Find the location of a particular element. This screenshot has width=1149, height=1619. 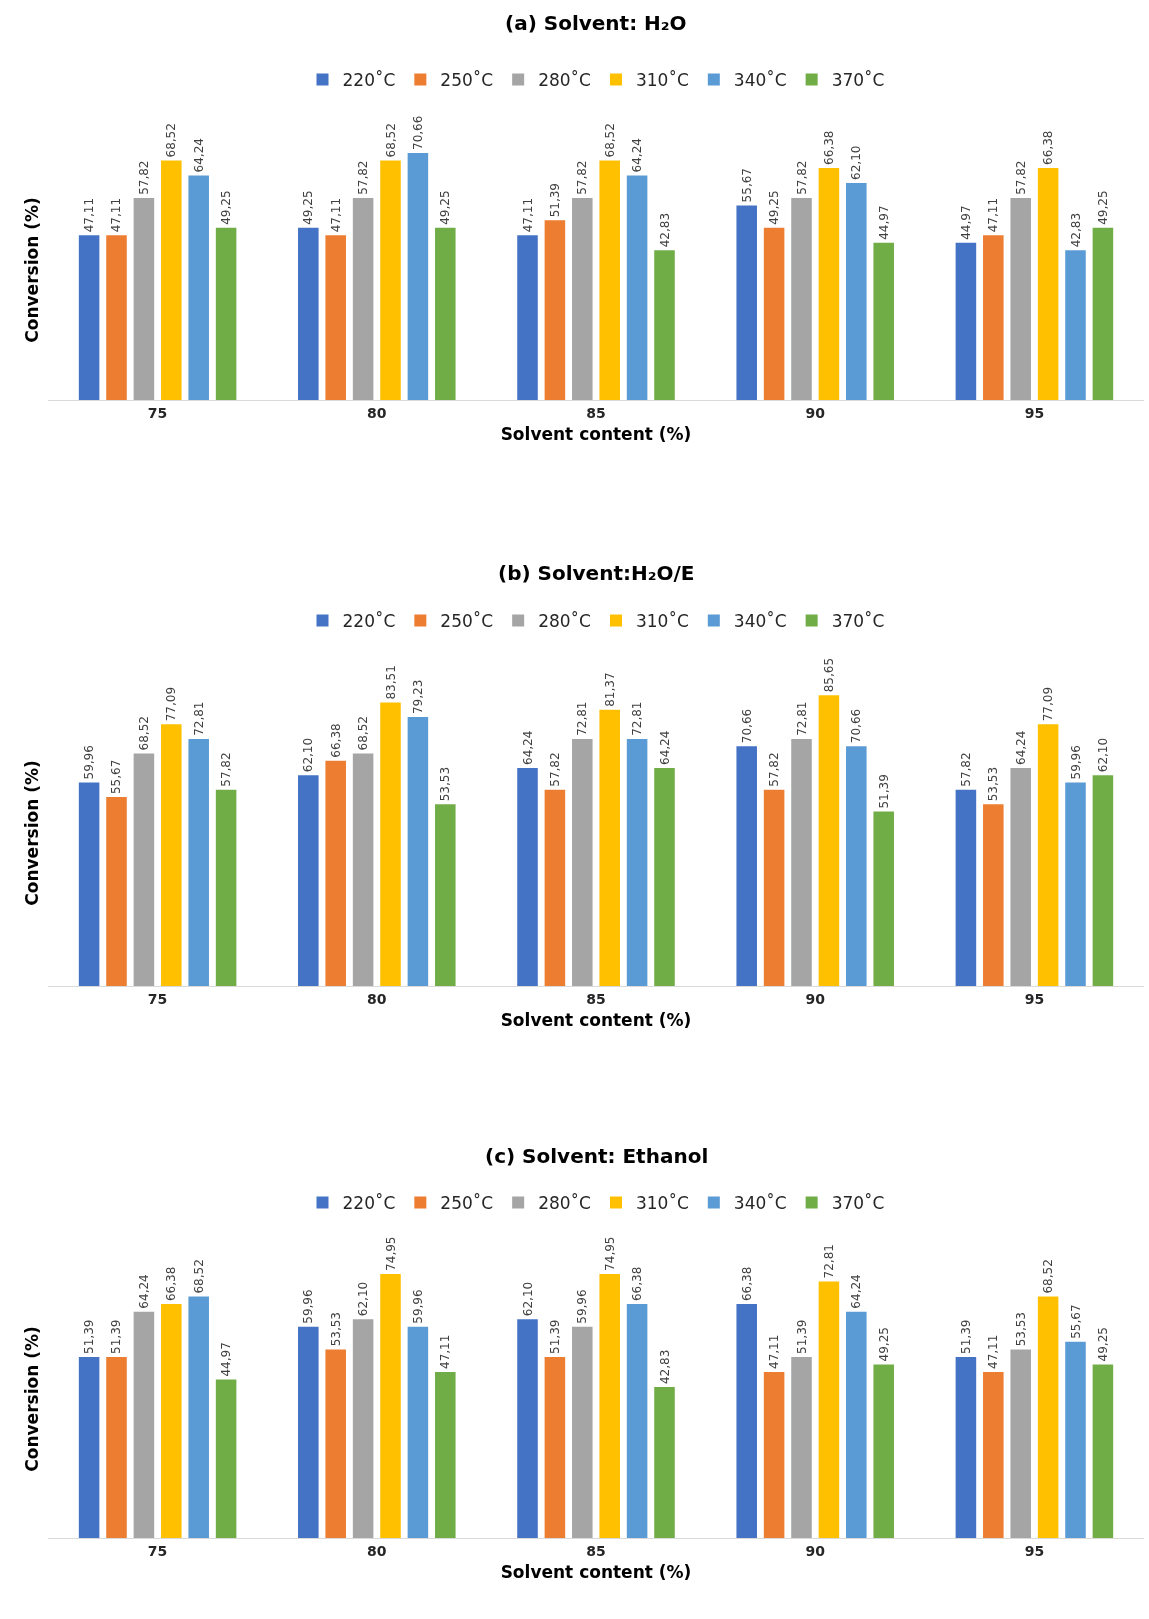

chart-title: (c) Solvent: Ethanol is located at coordinates (597, 1156).